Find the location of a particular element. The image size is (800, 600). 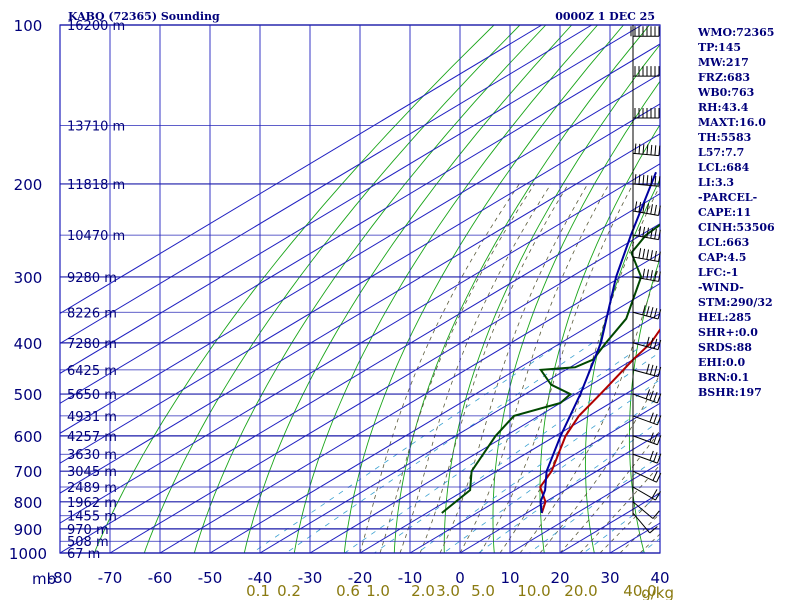

pressure-unit-label: mb is located at coordinates (44, 579).